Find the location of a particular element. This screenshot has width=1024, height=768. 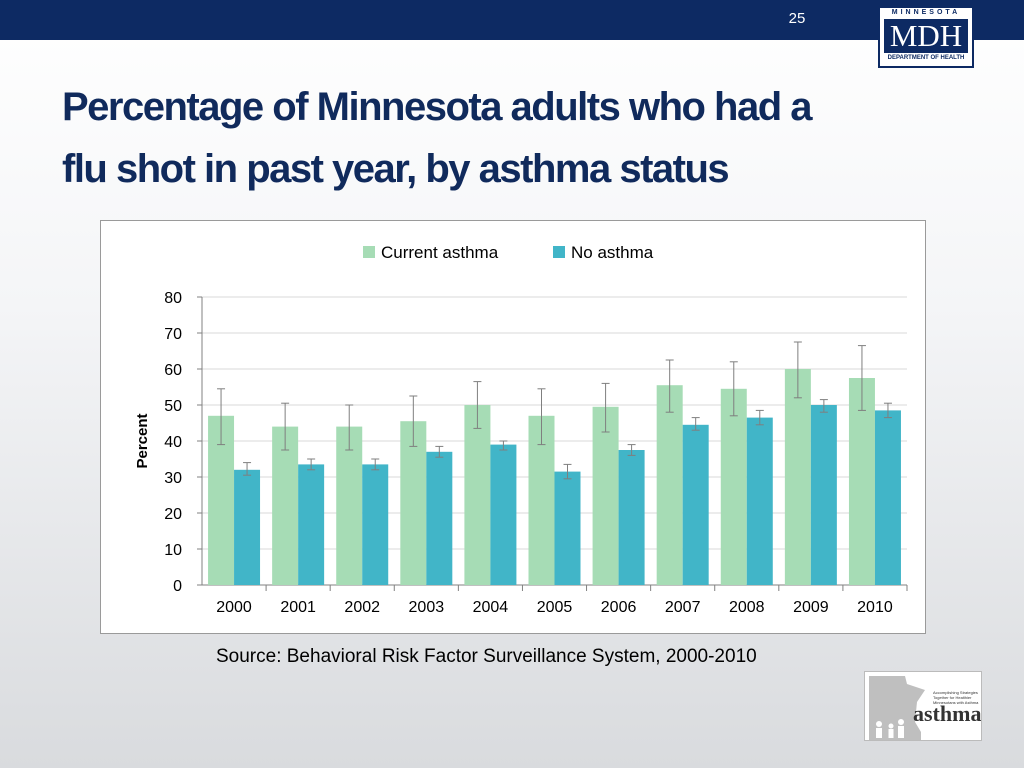

legend-current-asthma-label: Current asthma is located at coordinates (440, 252).